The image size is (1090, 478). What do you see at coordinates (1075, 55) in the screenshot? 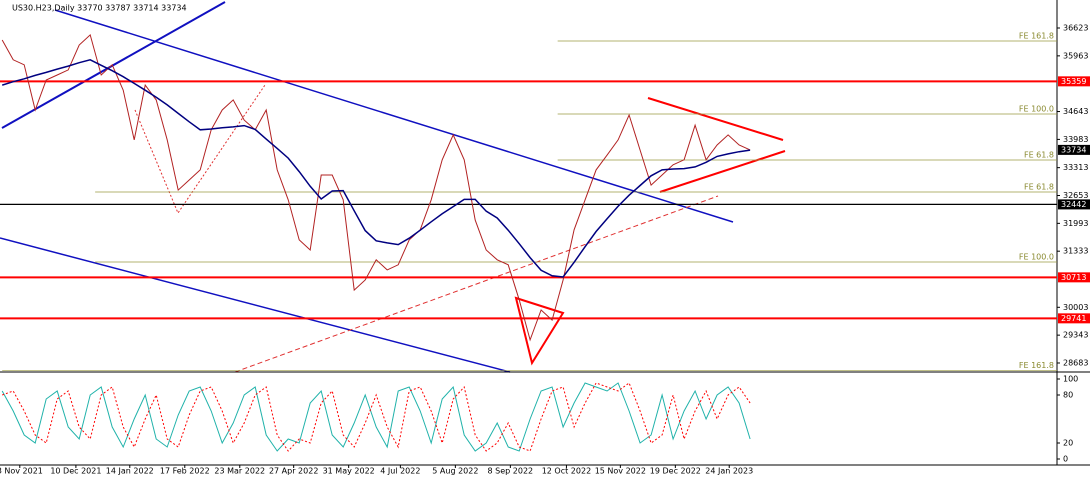
I see `y-tick-label: 35963` at bounding box center [1075, 55].